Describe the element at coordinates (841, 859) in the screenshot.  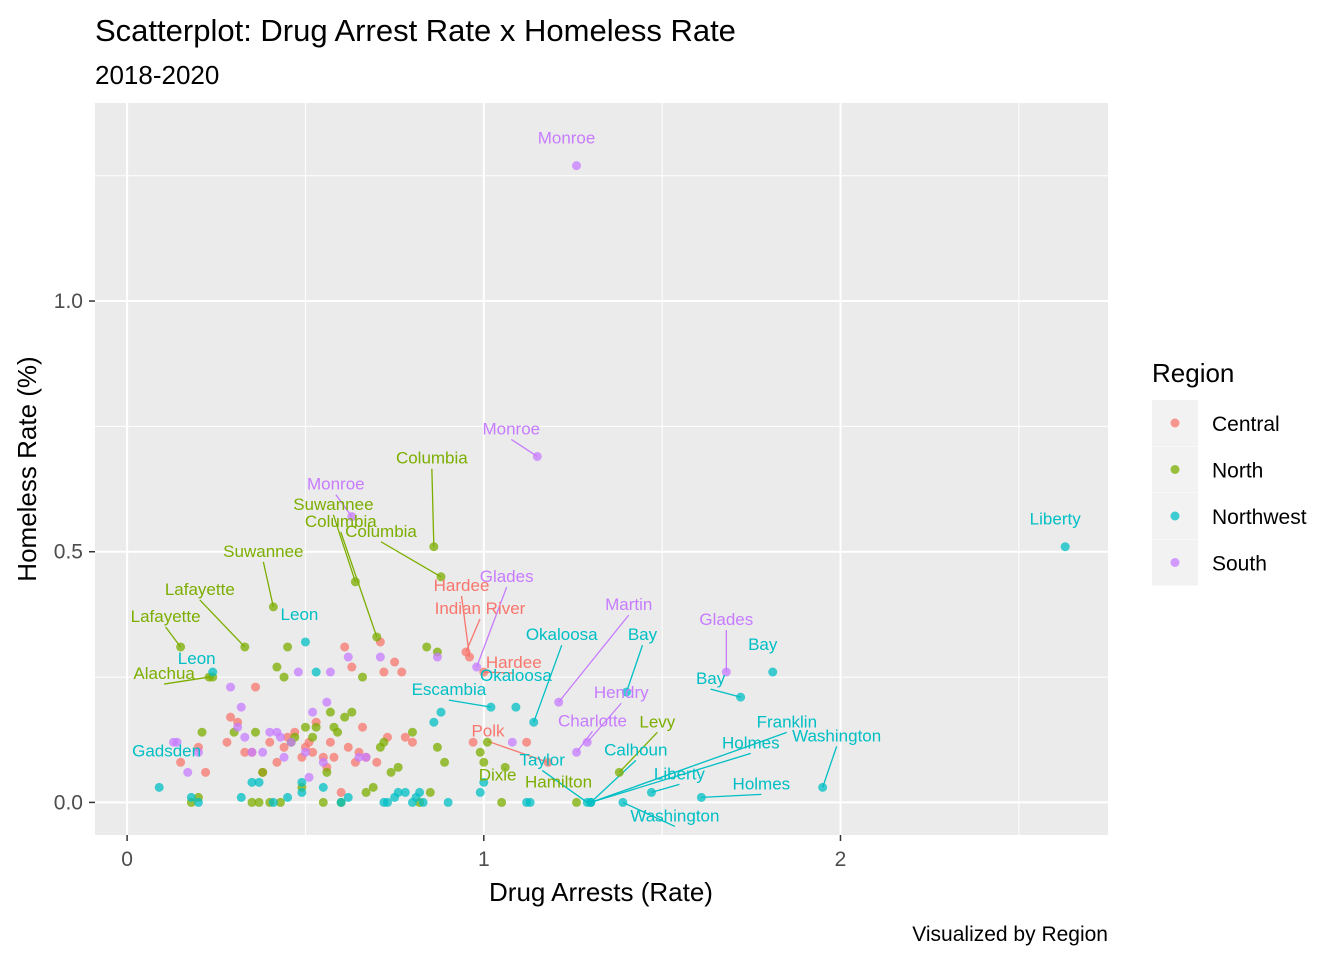
I see `x-tick-label: 2` at that location.